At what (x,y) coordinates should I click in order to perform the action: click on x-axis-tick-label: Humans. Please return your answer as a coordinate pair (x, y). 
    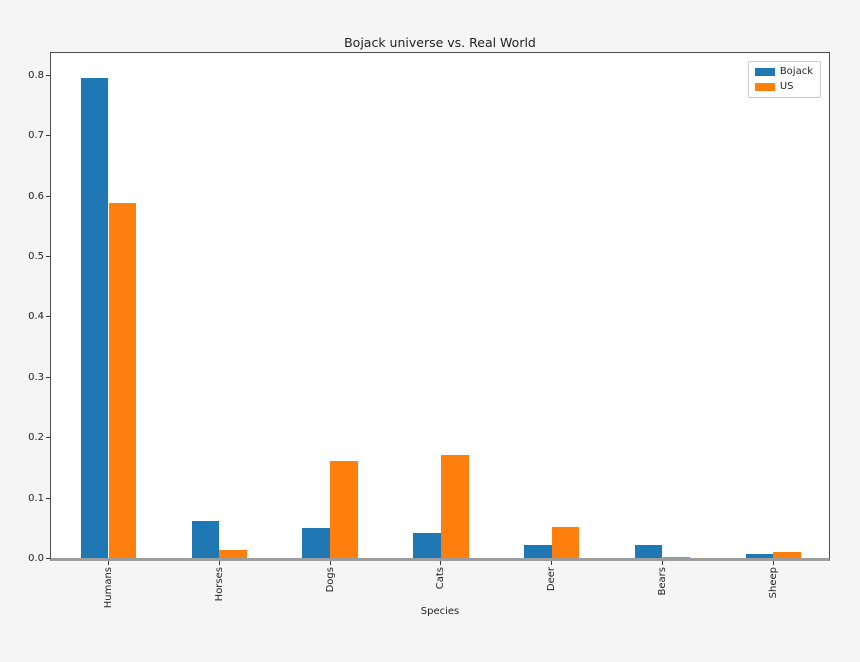
    Looking at the image, I should click on (108, 588).